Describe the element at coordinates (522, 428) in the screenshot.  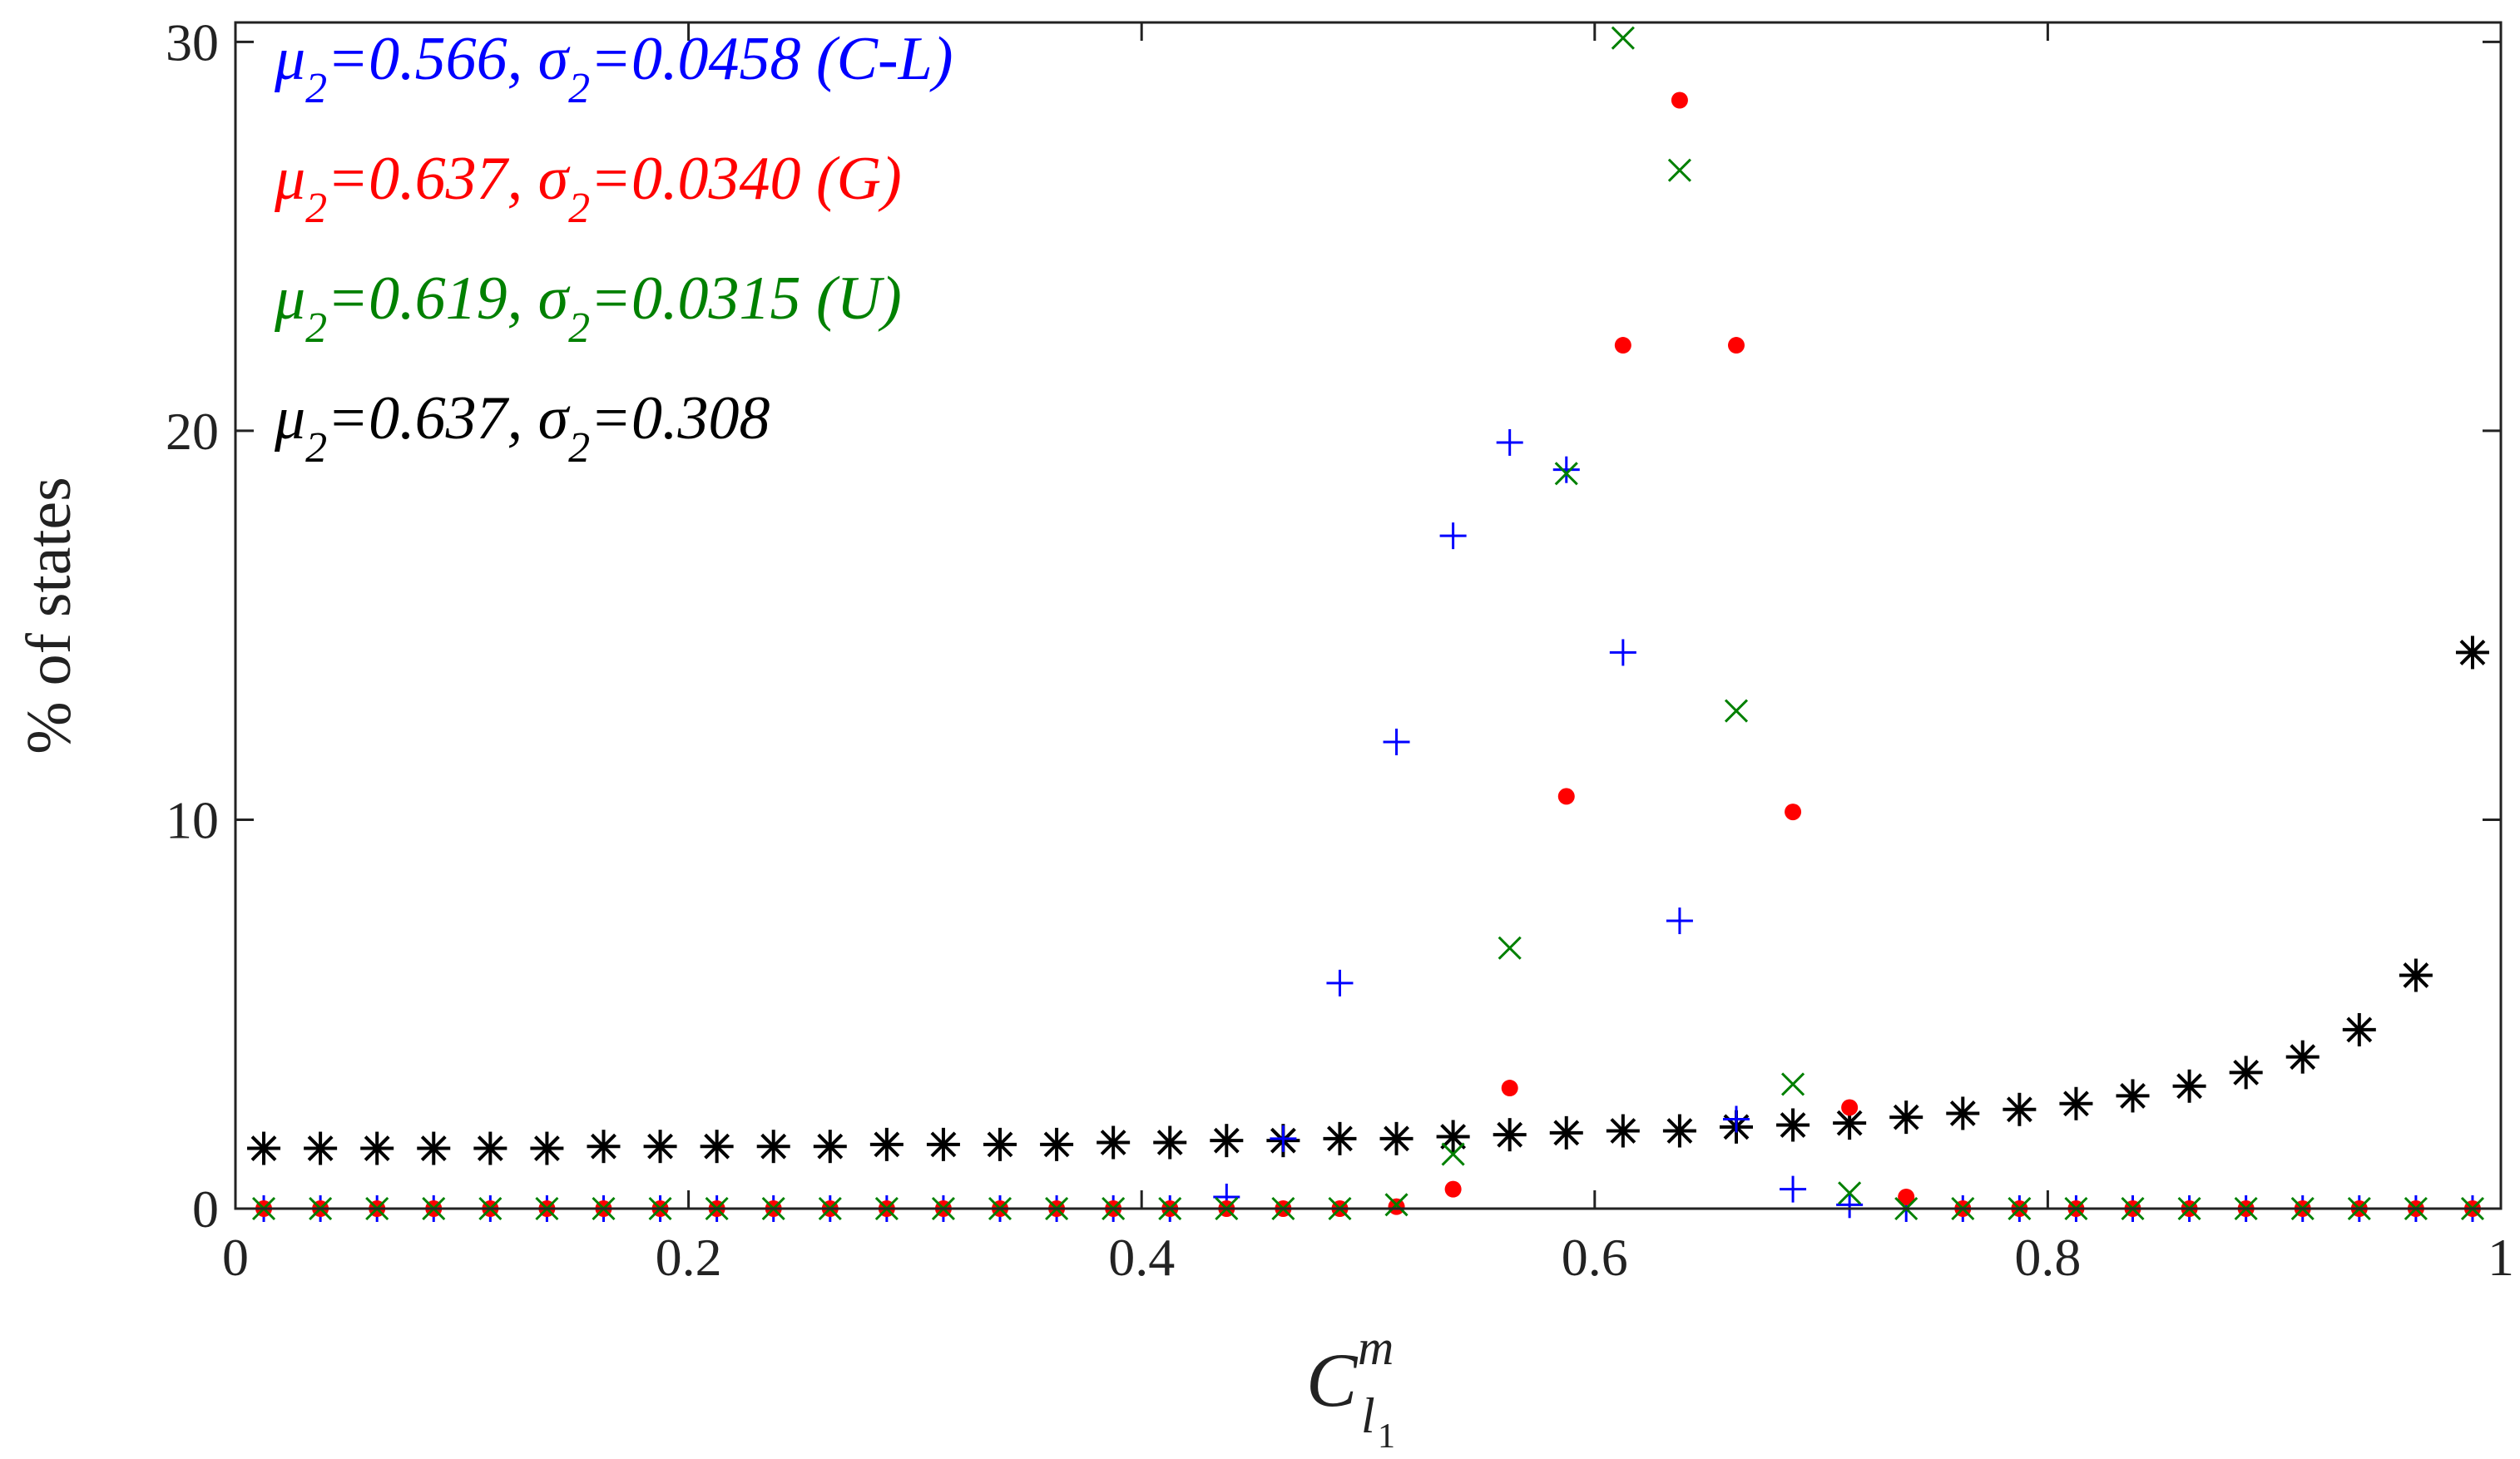
I see `legend-entry-black: μ2=0.637, σ2=0.308` at that location.